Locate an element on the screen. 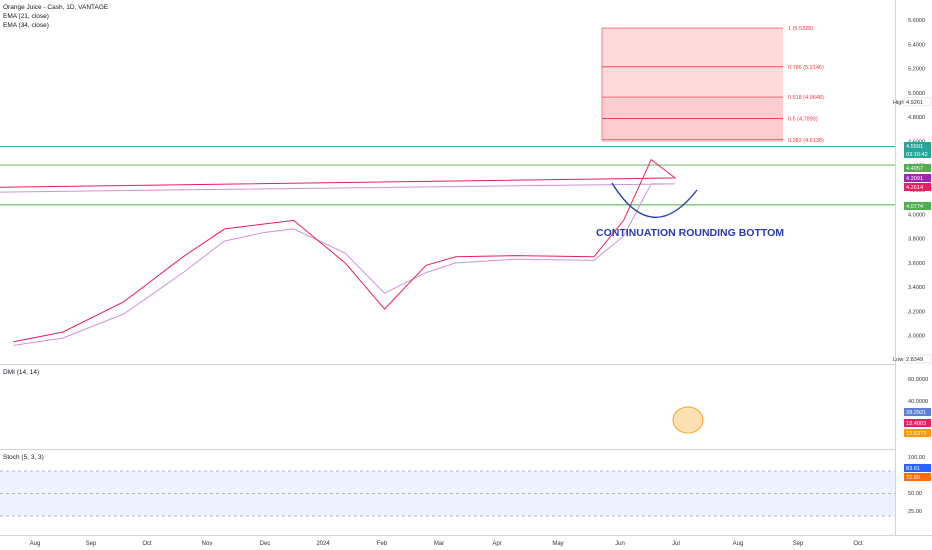 Image resolution: width=932 pixels, height=550 pixels. price-tick-label: 5.4000 is located at coordinates (916, 45).